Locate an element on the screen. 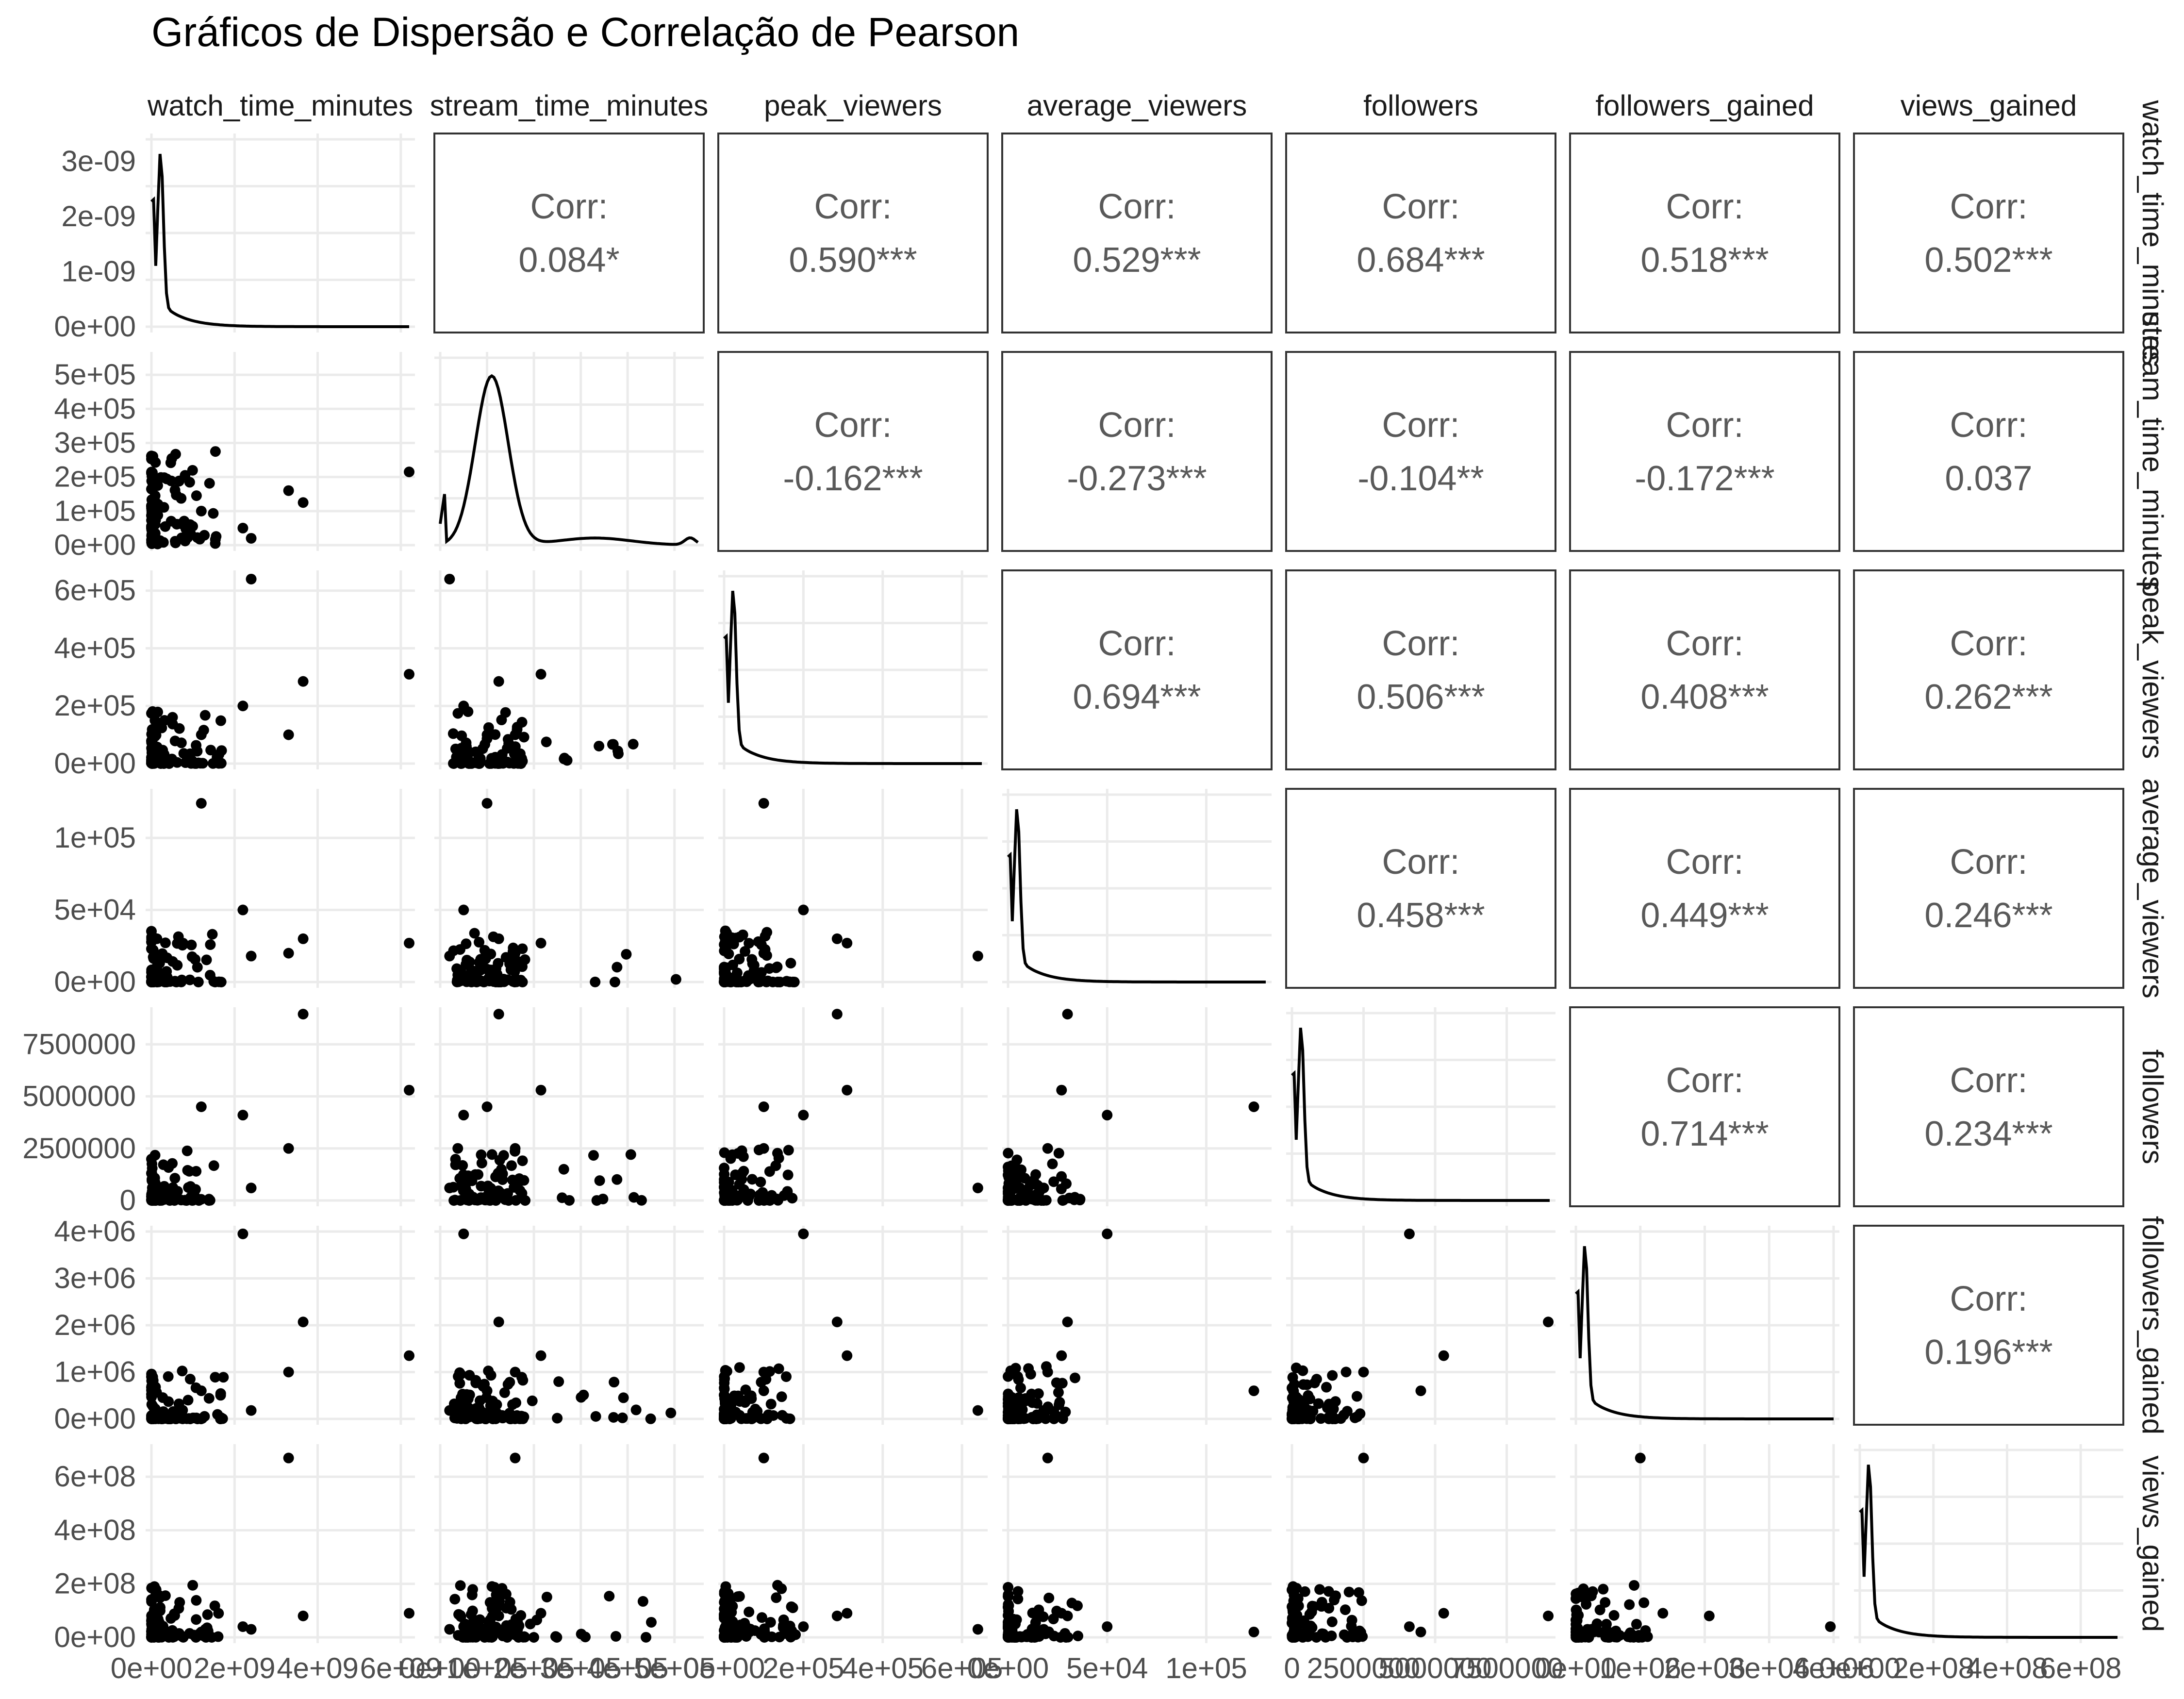  y-tick-label: 6e+08 is located at coordinates (95, 1476).